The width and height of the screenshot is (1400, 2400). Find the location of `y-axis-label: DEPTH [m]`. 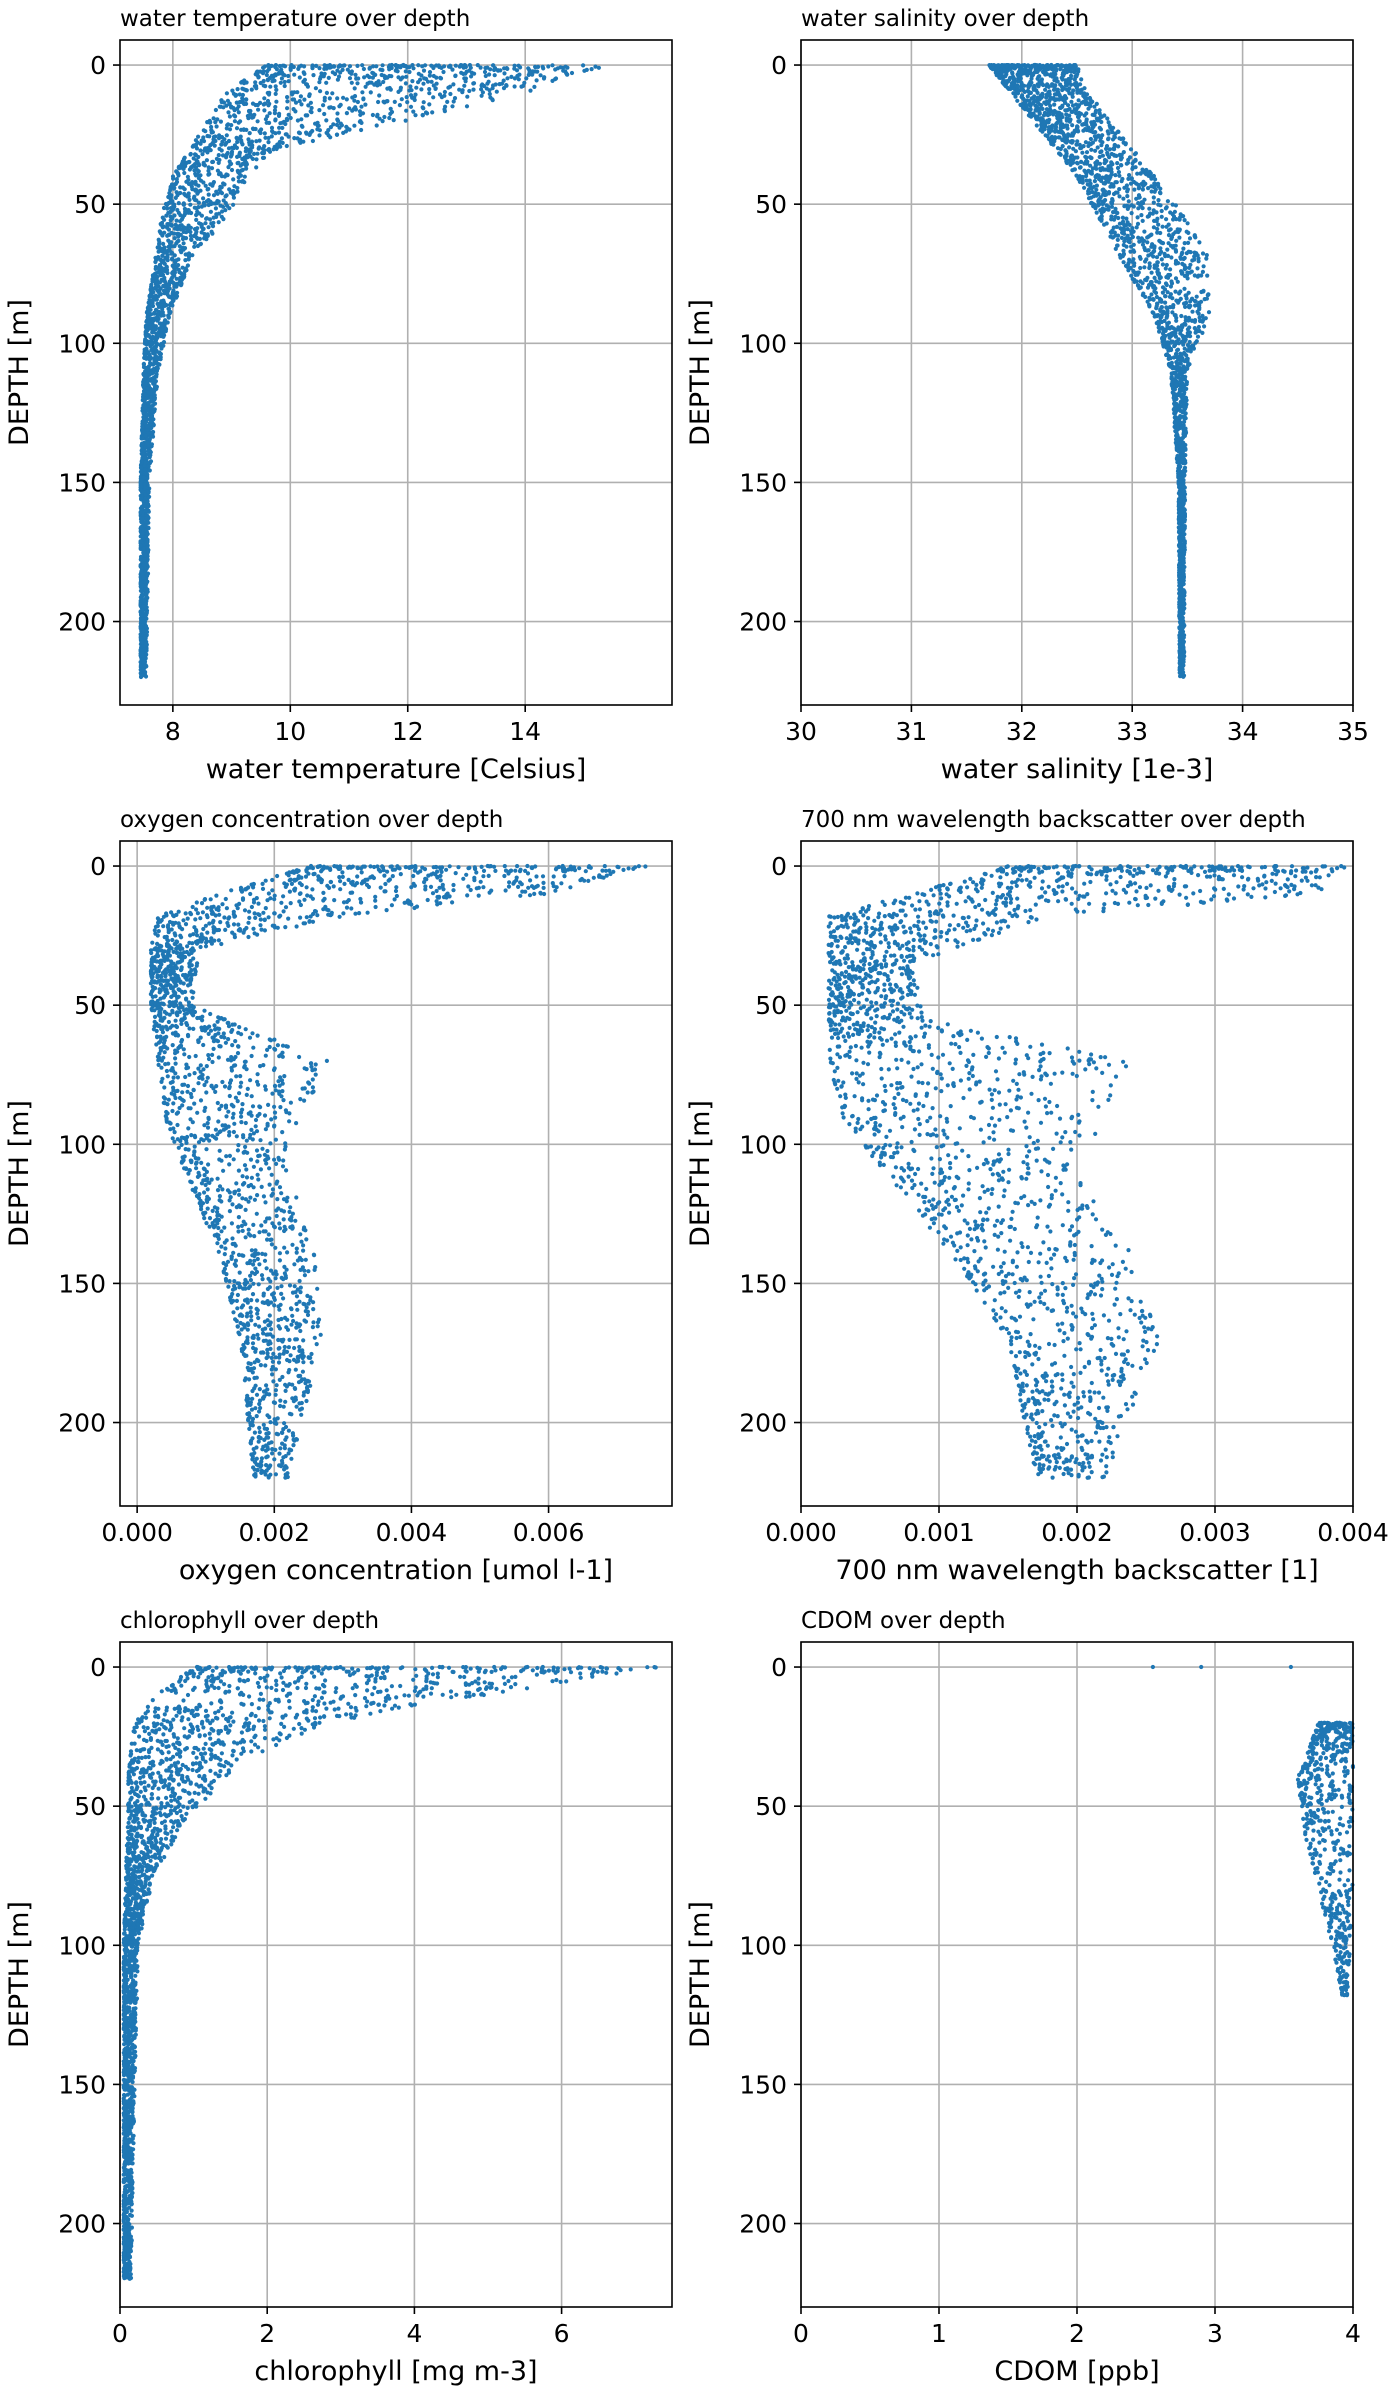

y-axis-label: DEPTH [m] is located at coordinates (19, 372).